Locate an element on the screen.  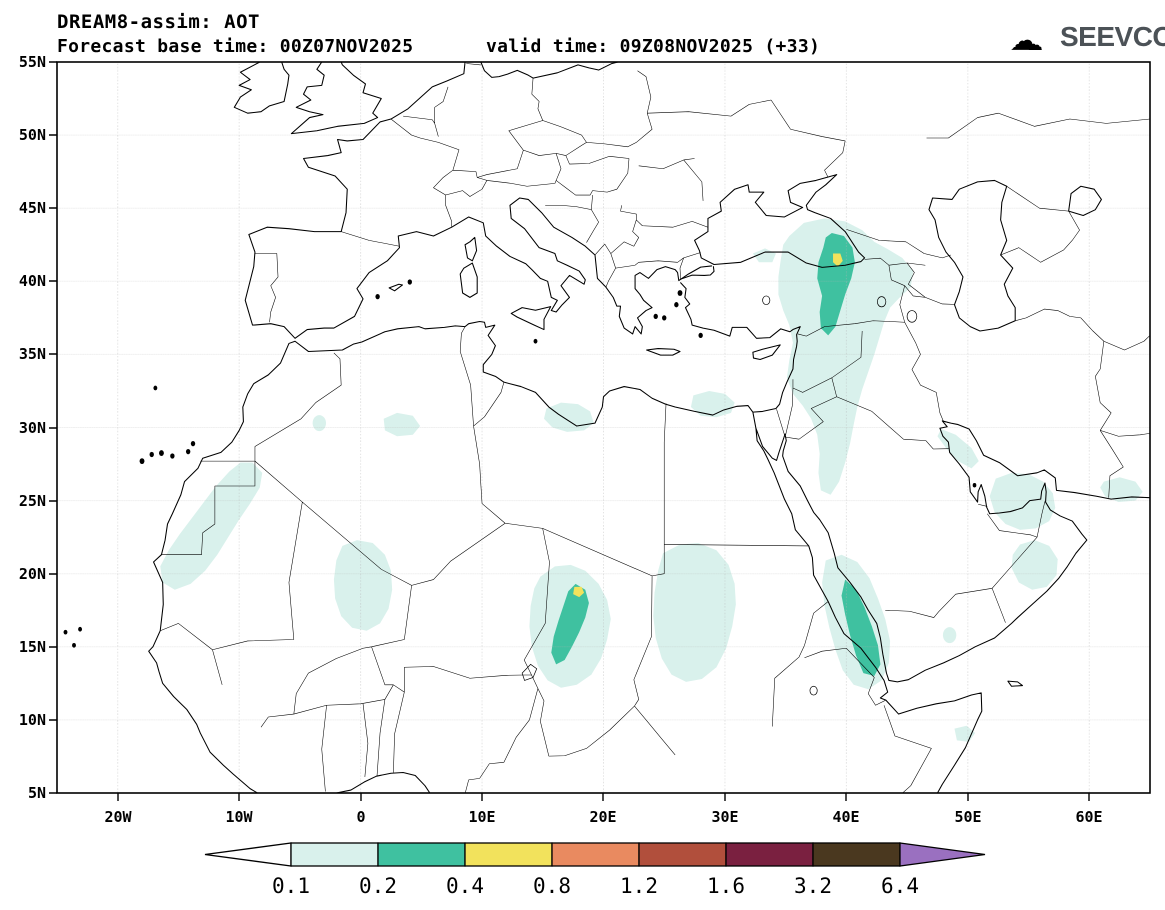
plume-gulf-uae is located at coordinates (1022, 501).